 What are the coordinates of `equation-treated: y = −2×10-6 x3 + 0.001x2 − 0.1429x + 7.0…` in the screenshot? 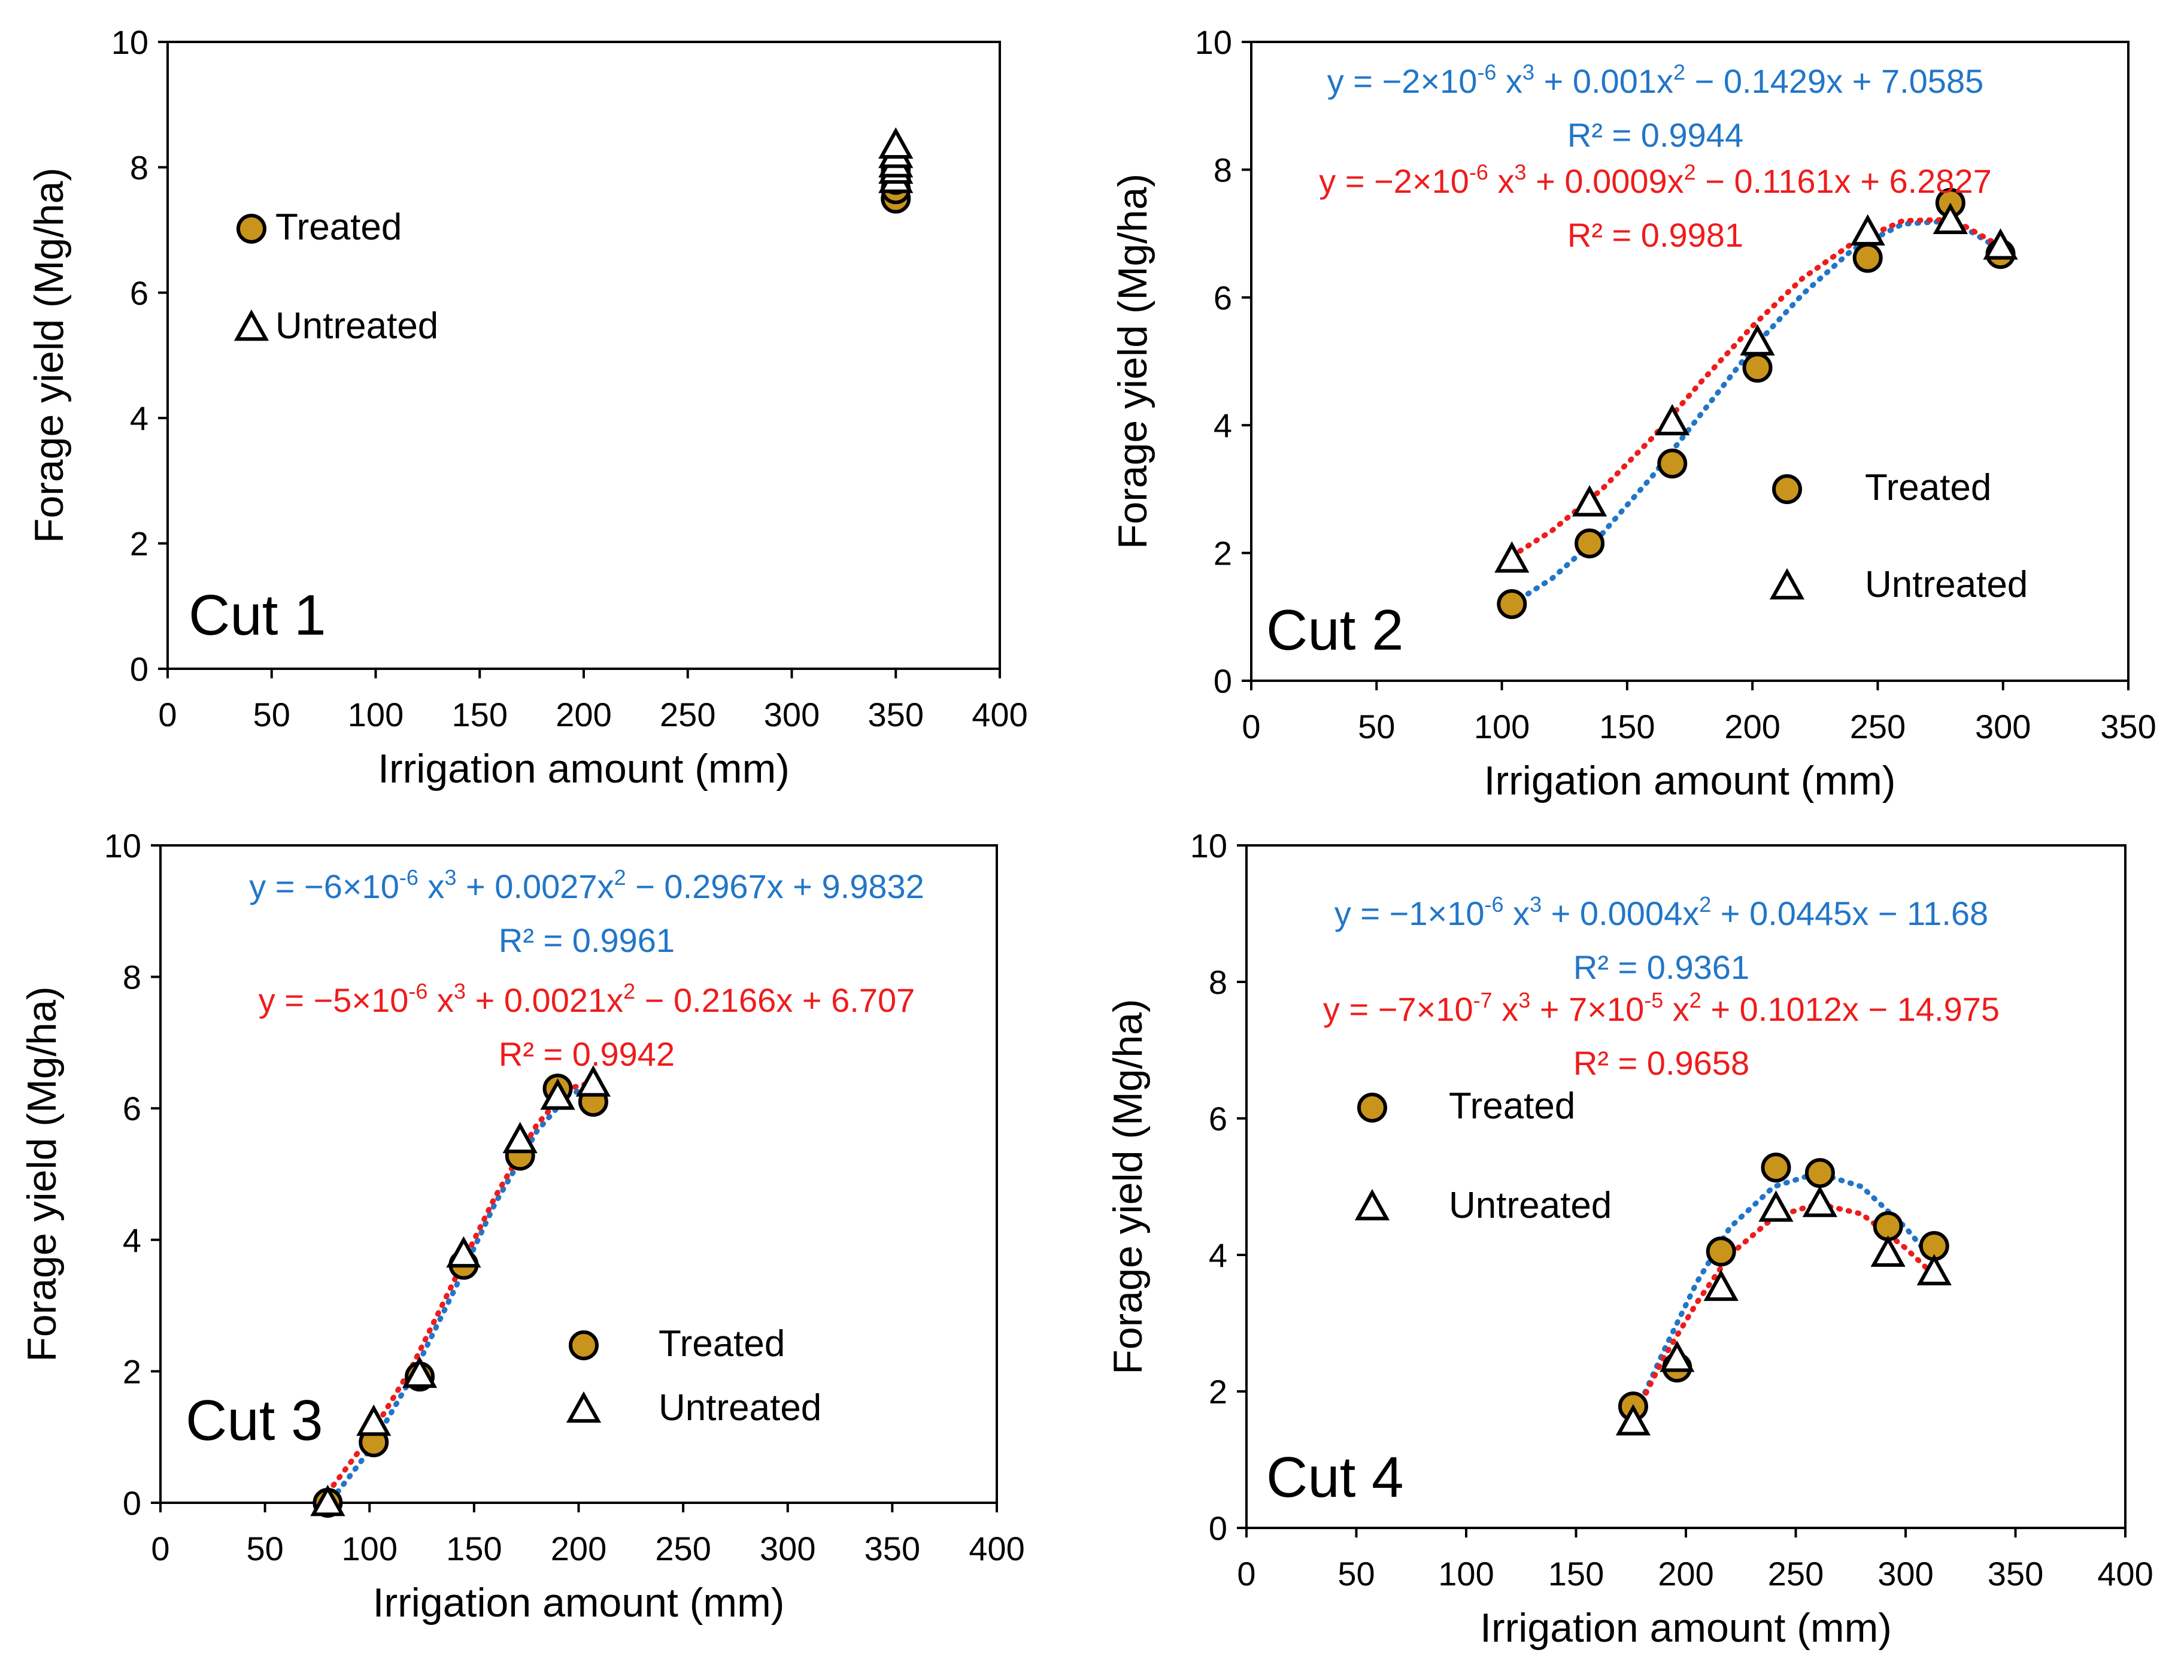 It's located at (1655, 80).